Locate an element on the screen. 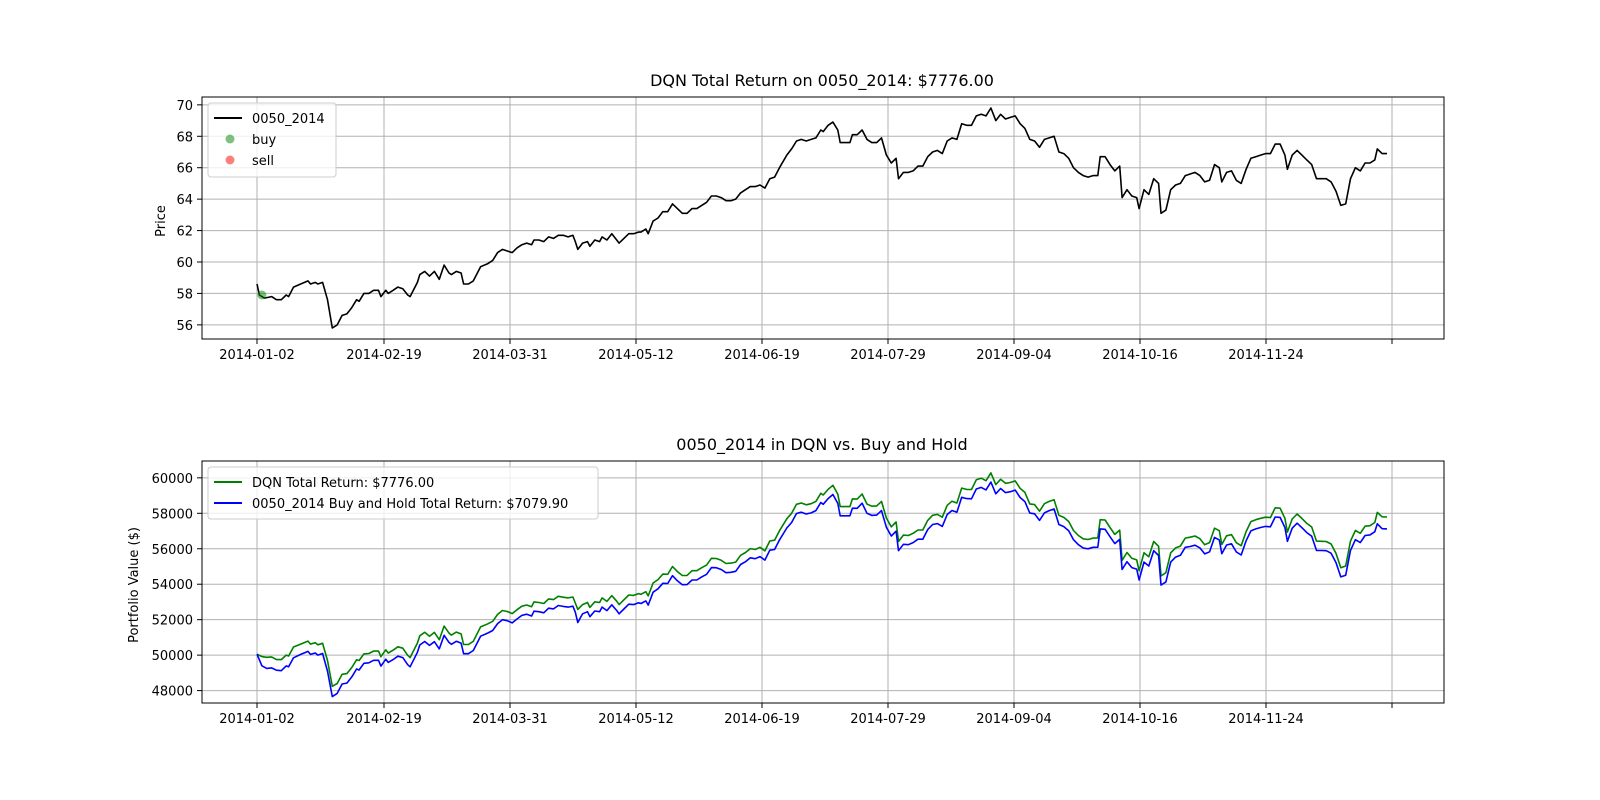  price-legend is located at coordinates (272, 140).